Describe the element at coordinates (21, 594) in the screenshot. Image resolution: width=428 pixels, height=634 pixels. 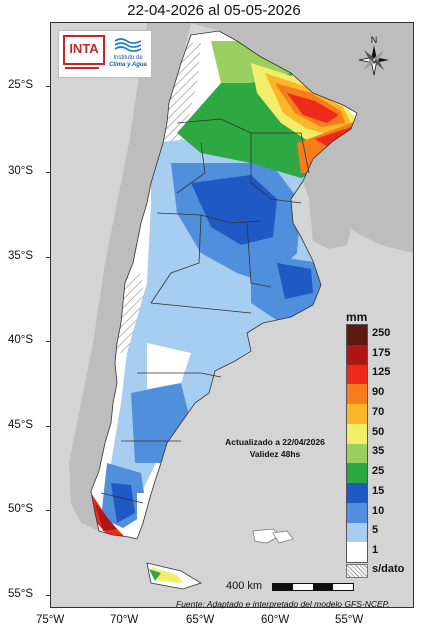
I see `y-label-55s: 55°S` at that location.